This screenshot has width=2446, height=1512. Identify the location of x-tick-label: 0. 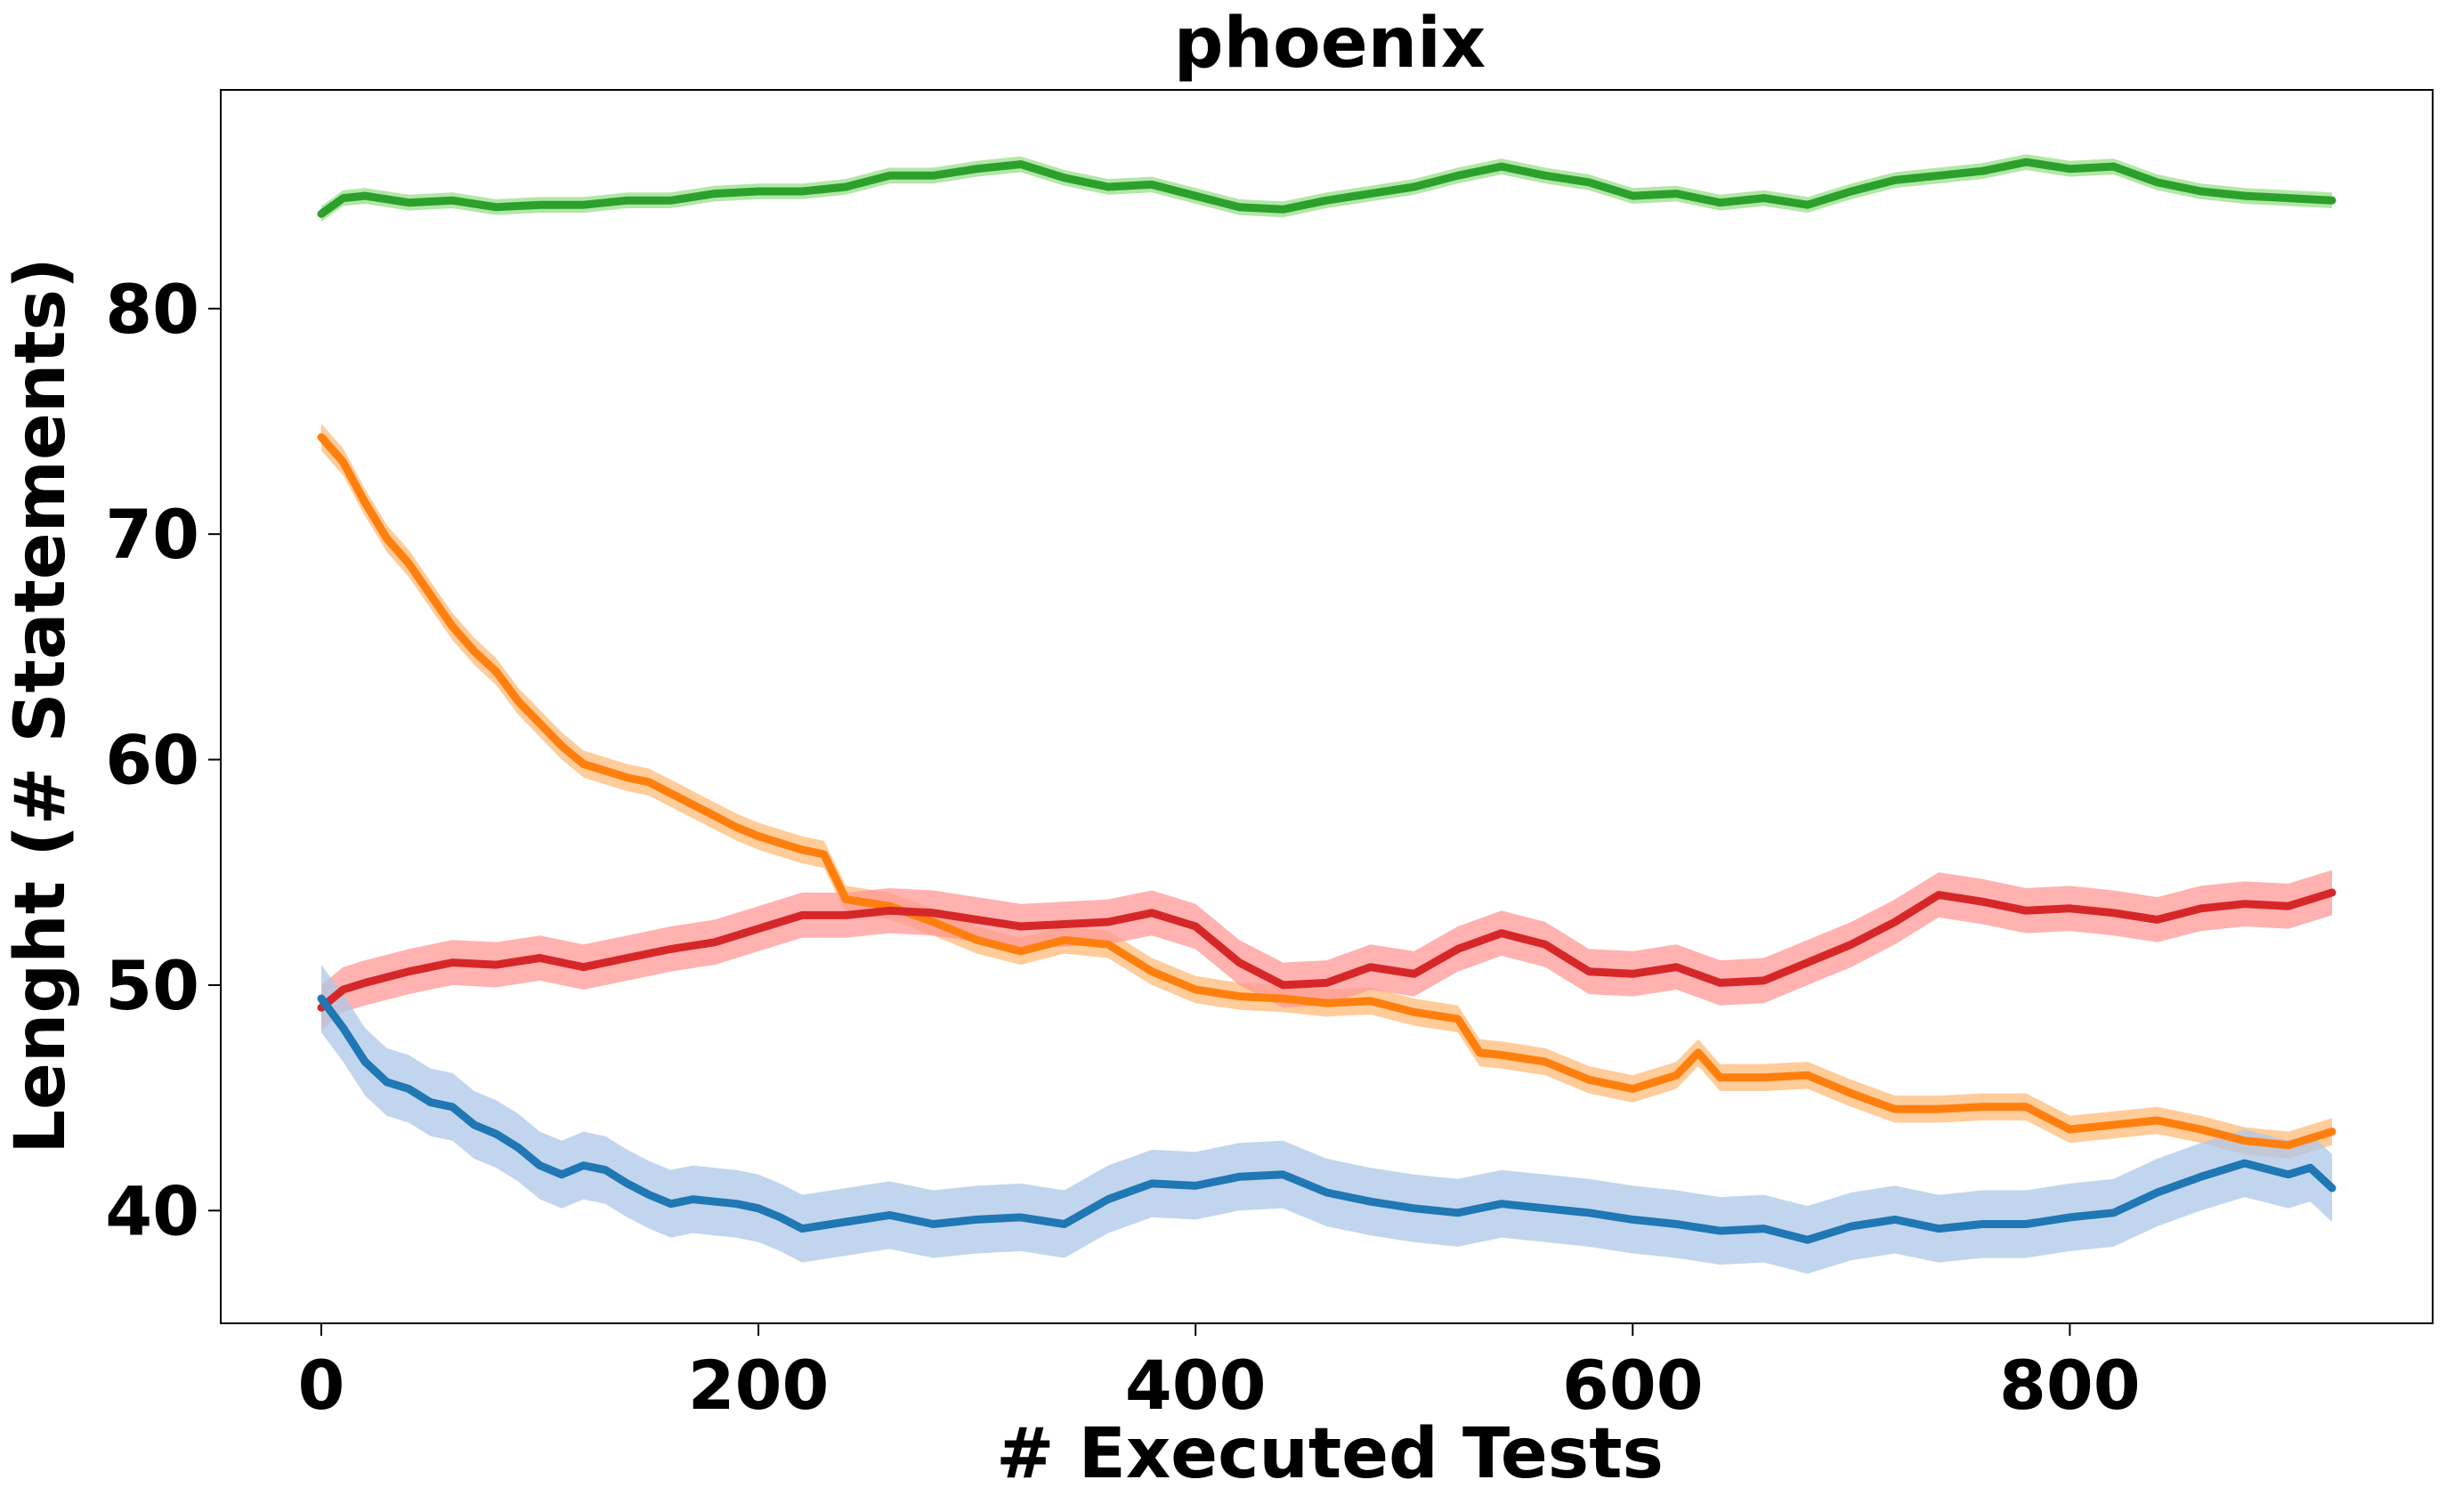
(321, 1385).